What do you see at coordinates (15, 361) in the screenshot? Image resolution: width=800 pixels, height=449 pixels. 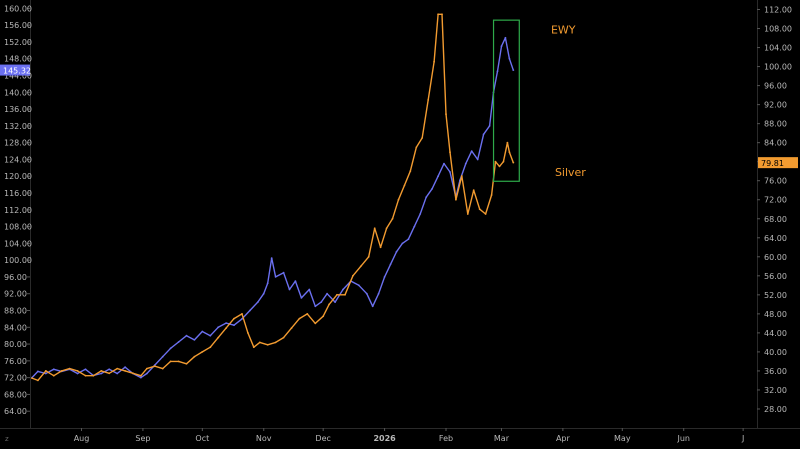 I see `left-axis-tick-label: 76.00` at bounding box center [15, 361].